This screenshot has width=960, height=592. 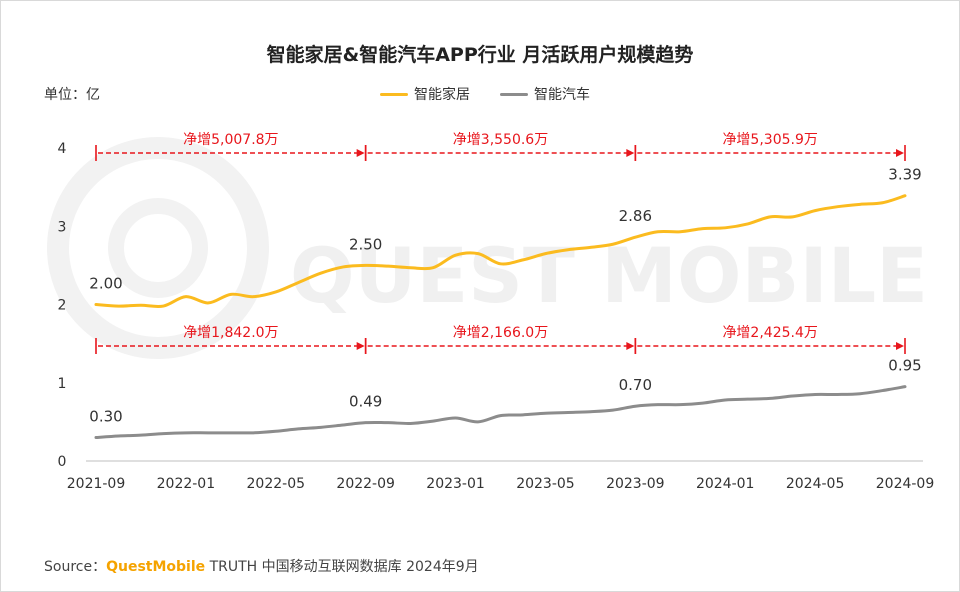 I want to click on x-tick-label: 2021-09, so click(x=96, y=484).